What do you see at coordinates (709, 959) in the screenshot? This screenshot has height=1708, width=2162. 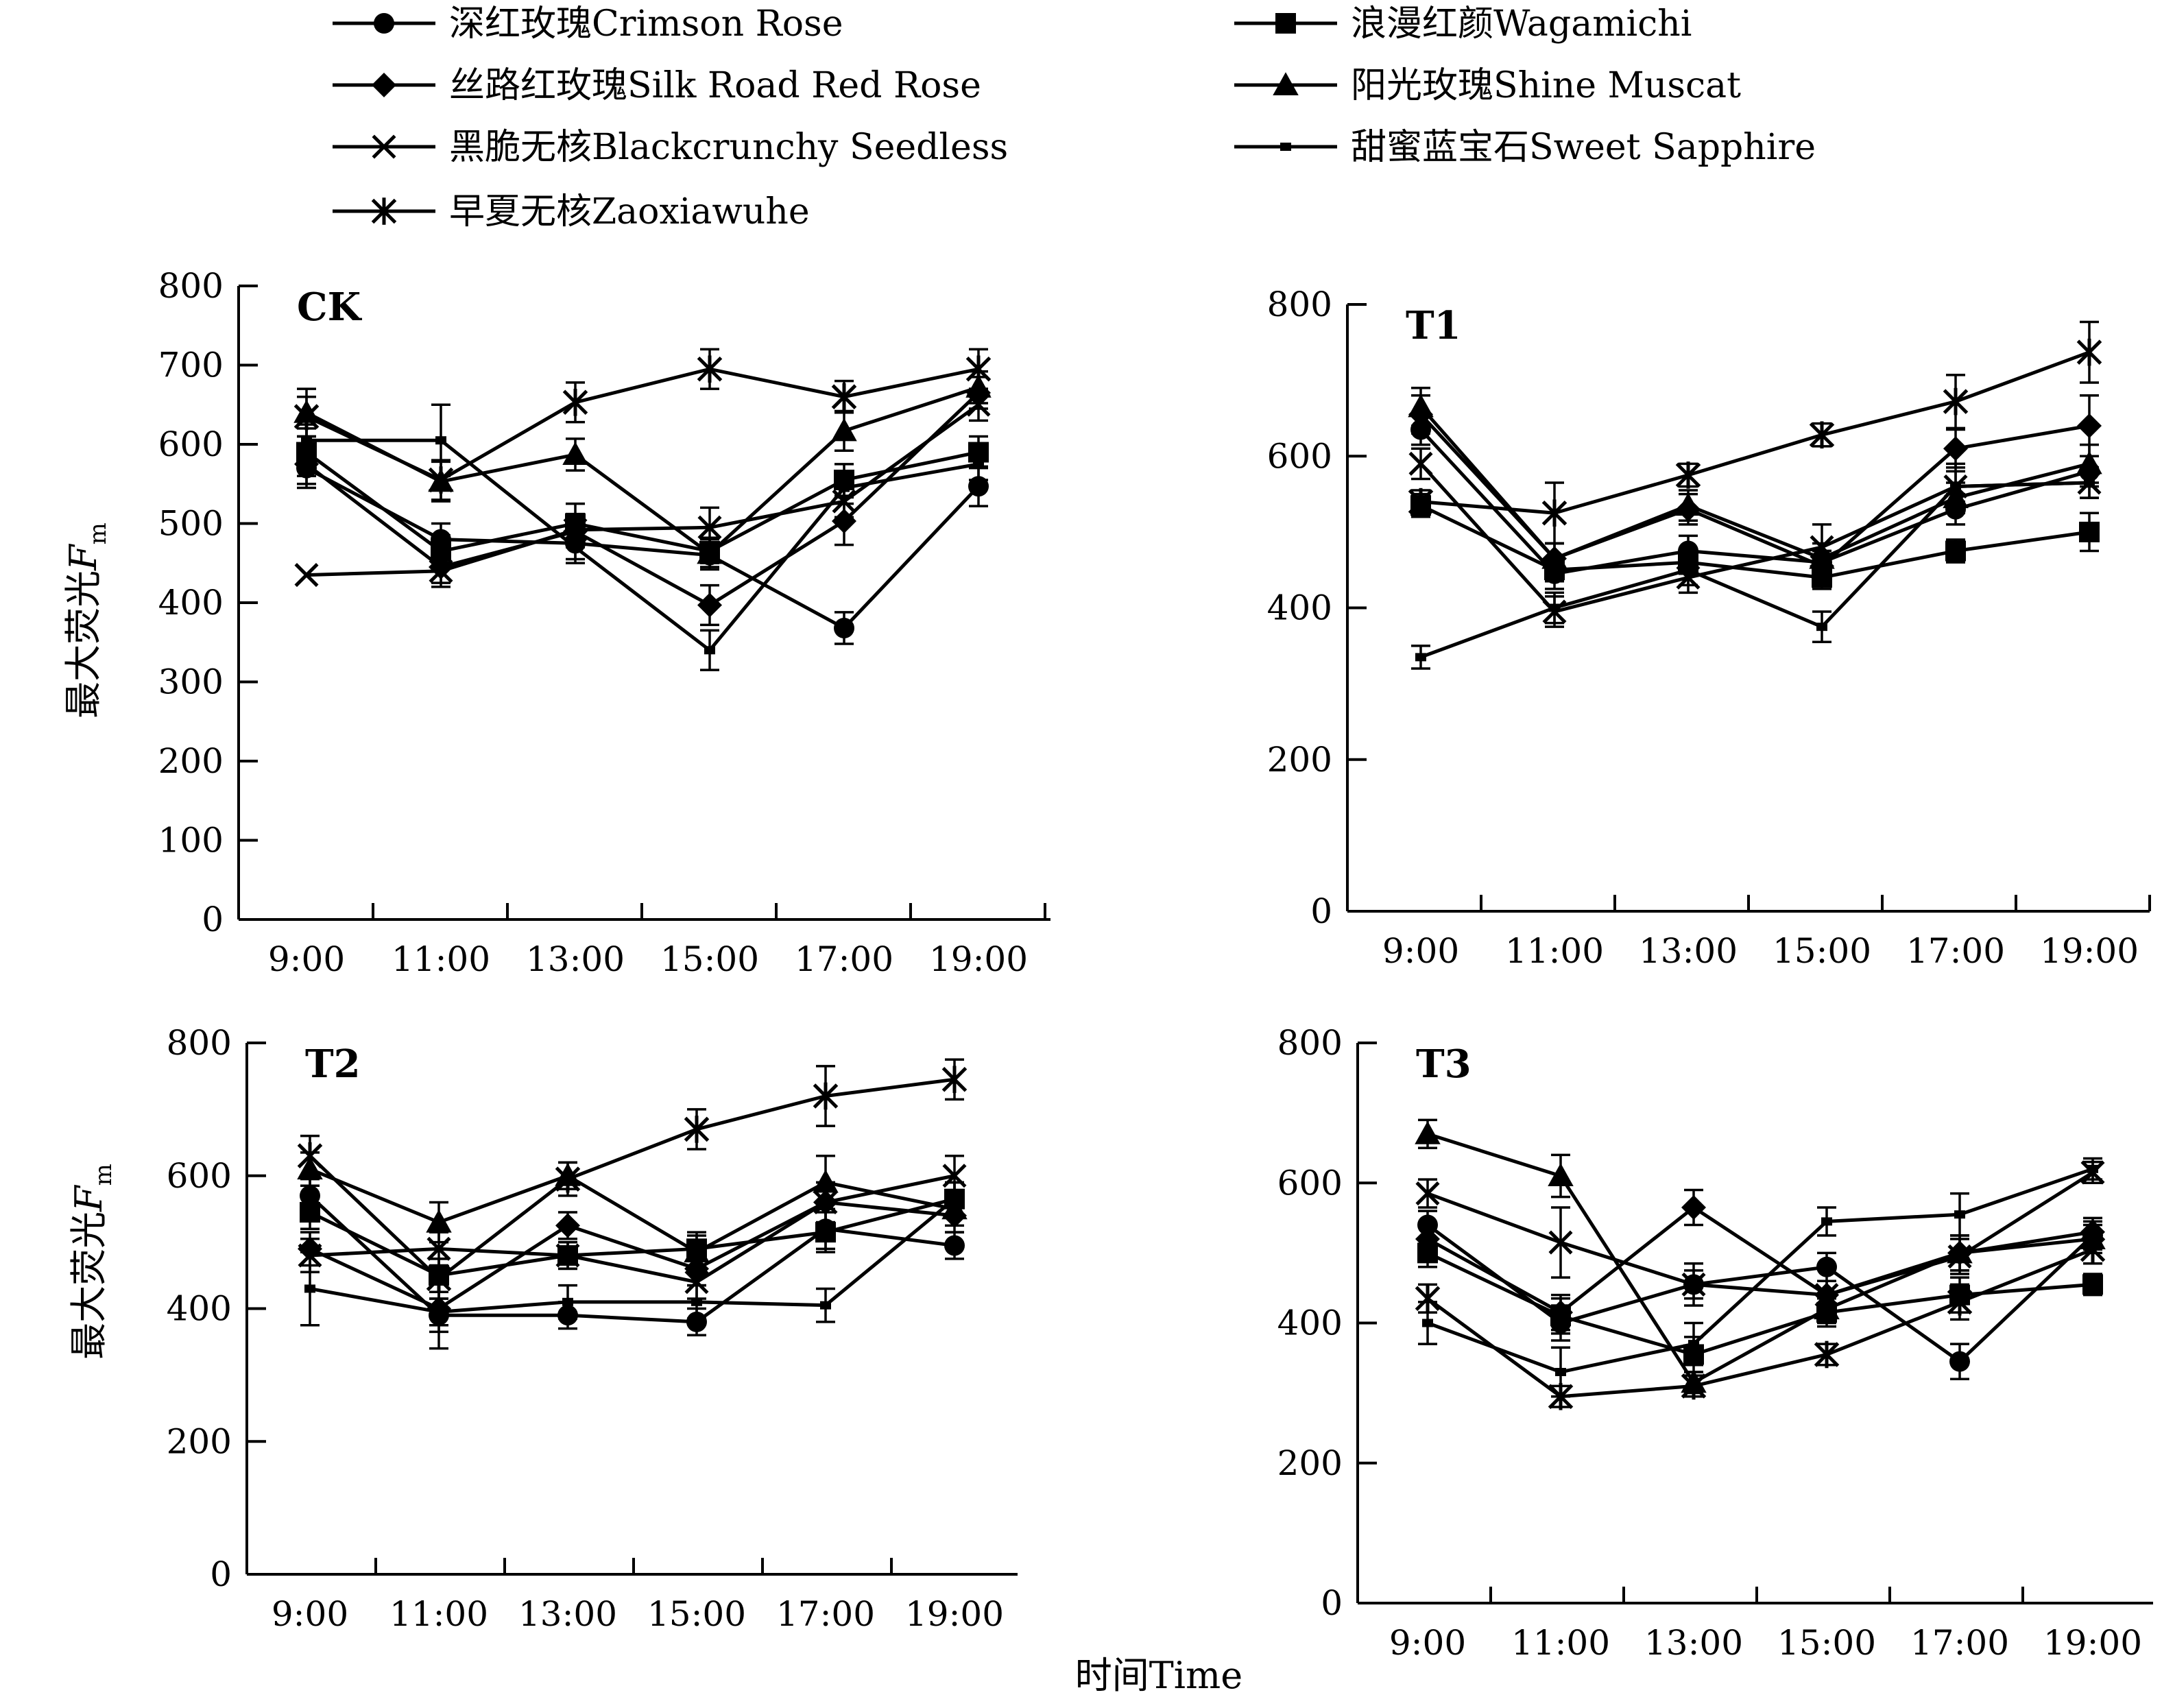 I see `x-tick-label: 15:00` at bounding box center [709, 959].